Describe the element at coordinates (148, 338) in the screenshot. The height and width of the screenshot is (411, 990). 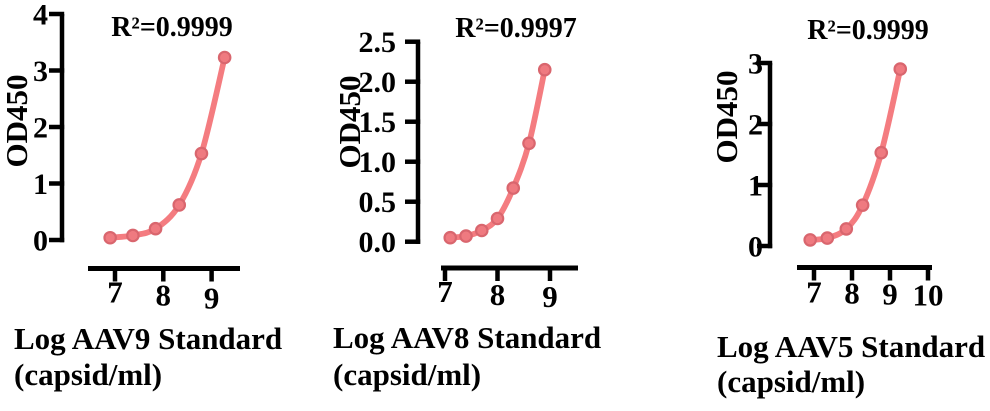
I see `x-axis-title-line1: Log AAV9 Standard` at that location.